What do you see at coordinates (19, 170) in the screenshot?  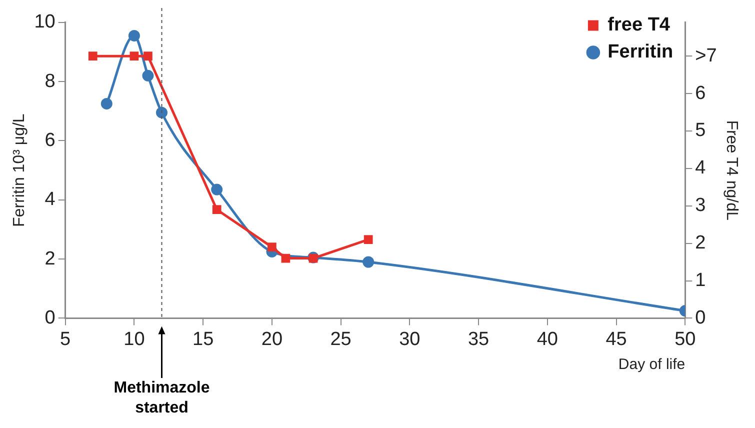 I see `y-axis-title: Ferritin 10³ μg/L` at bounding box center [19, 170].